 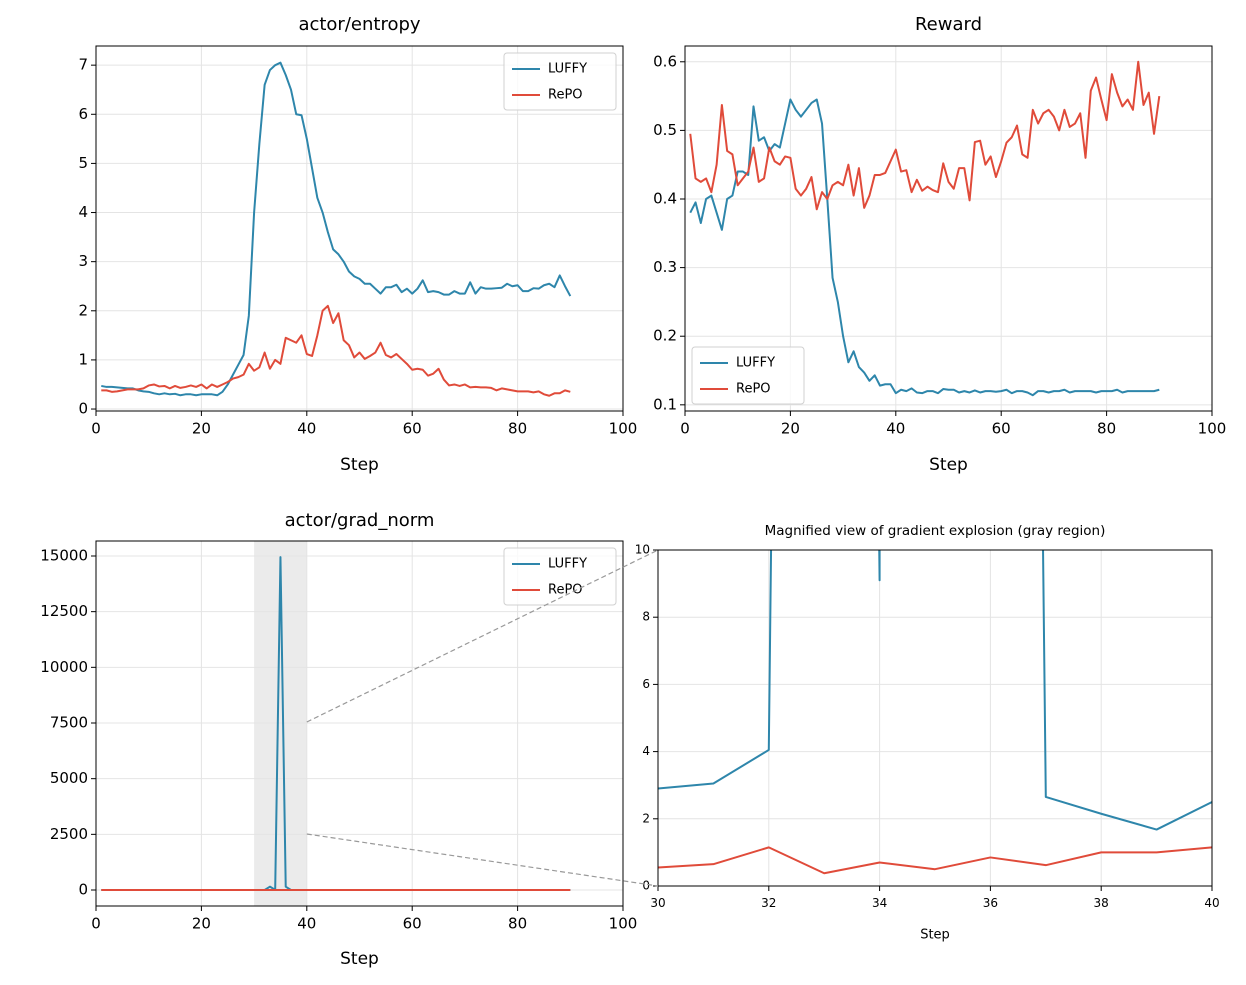 What do you see at coordinates (948, 24) in the screenshot?
I see `chart-title: Reward` at bounding box center [948, 24].